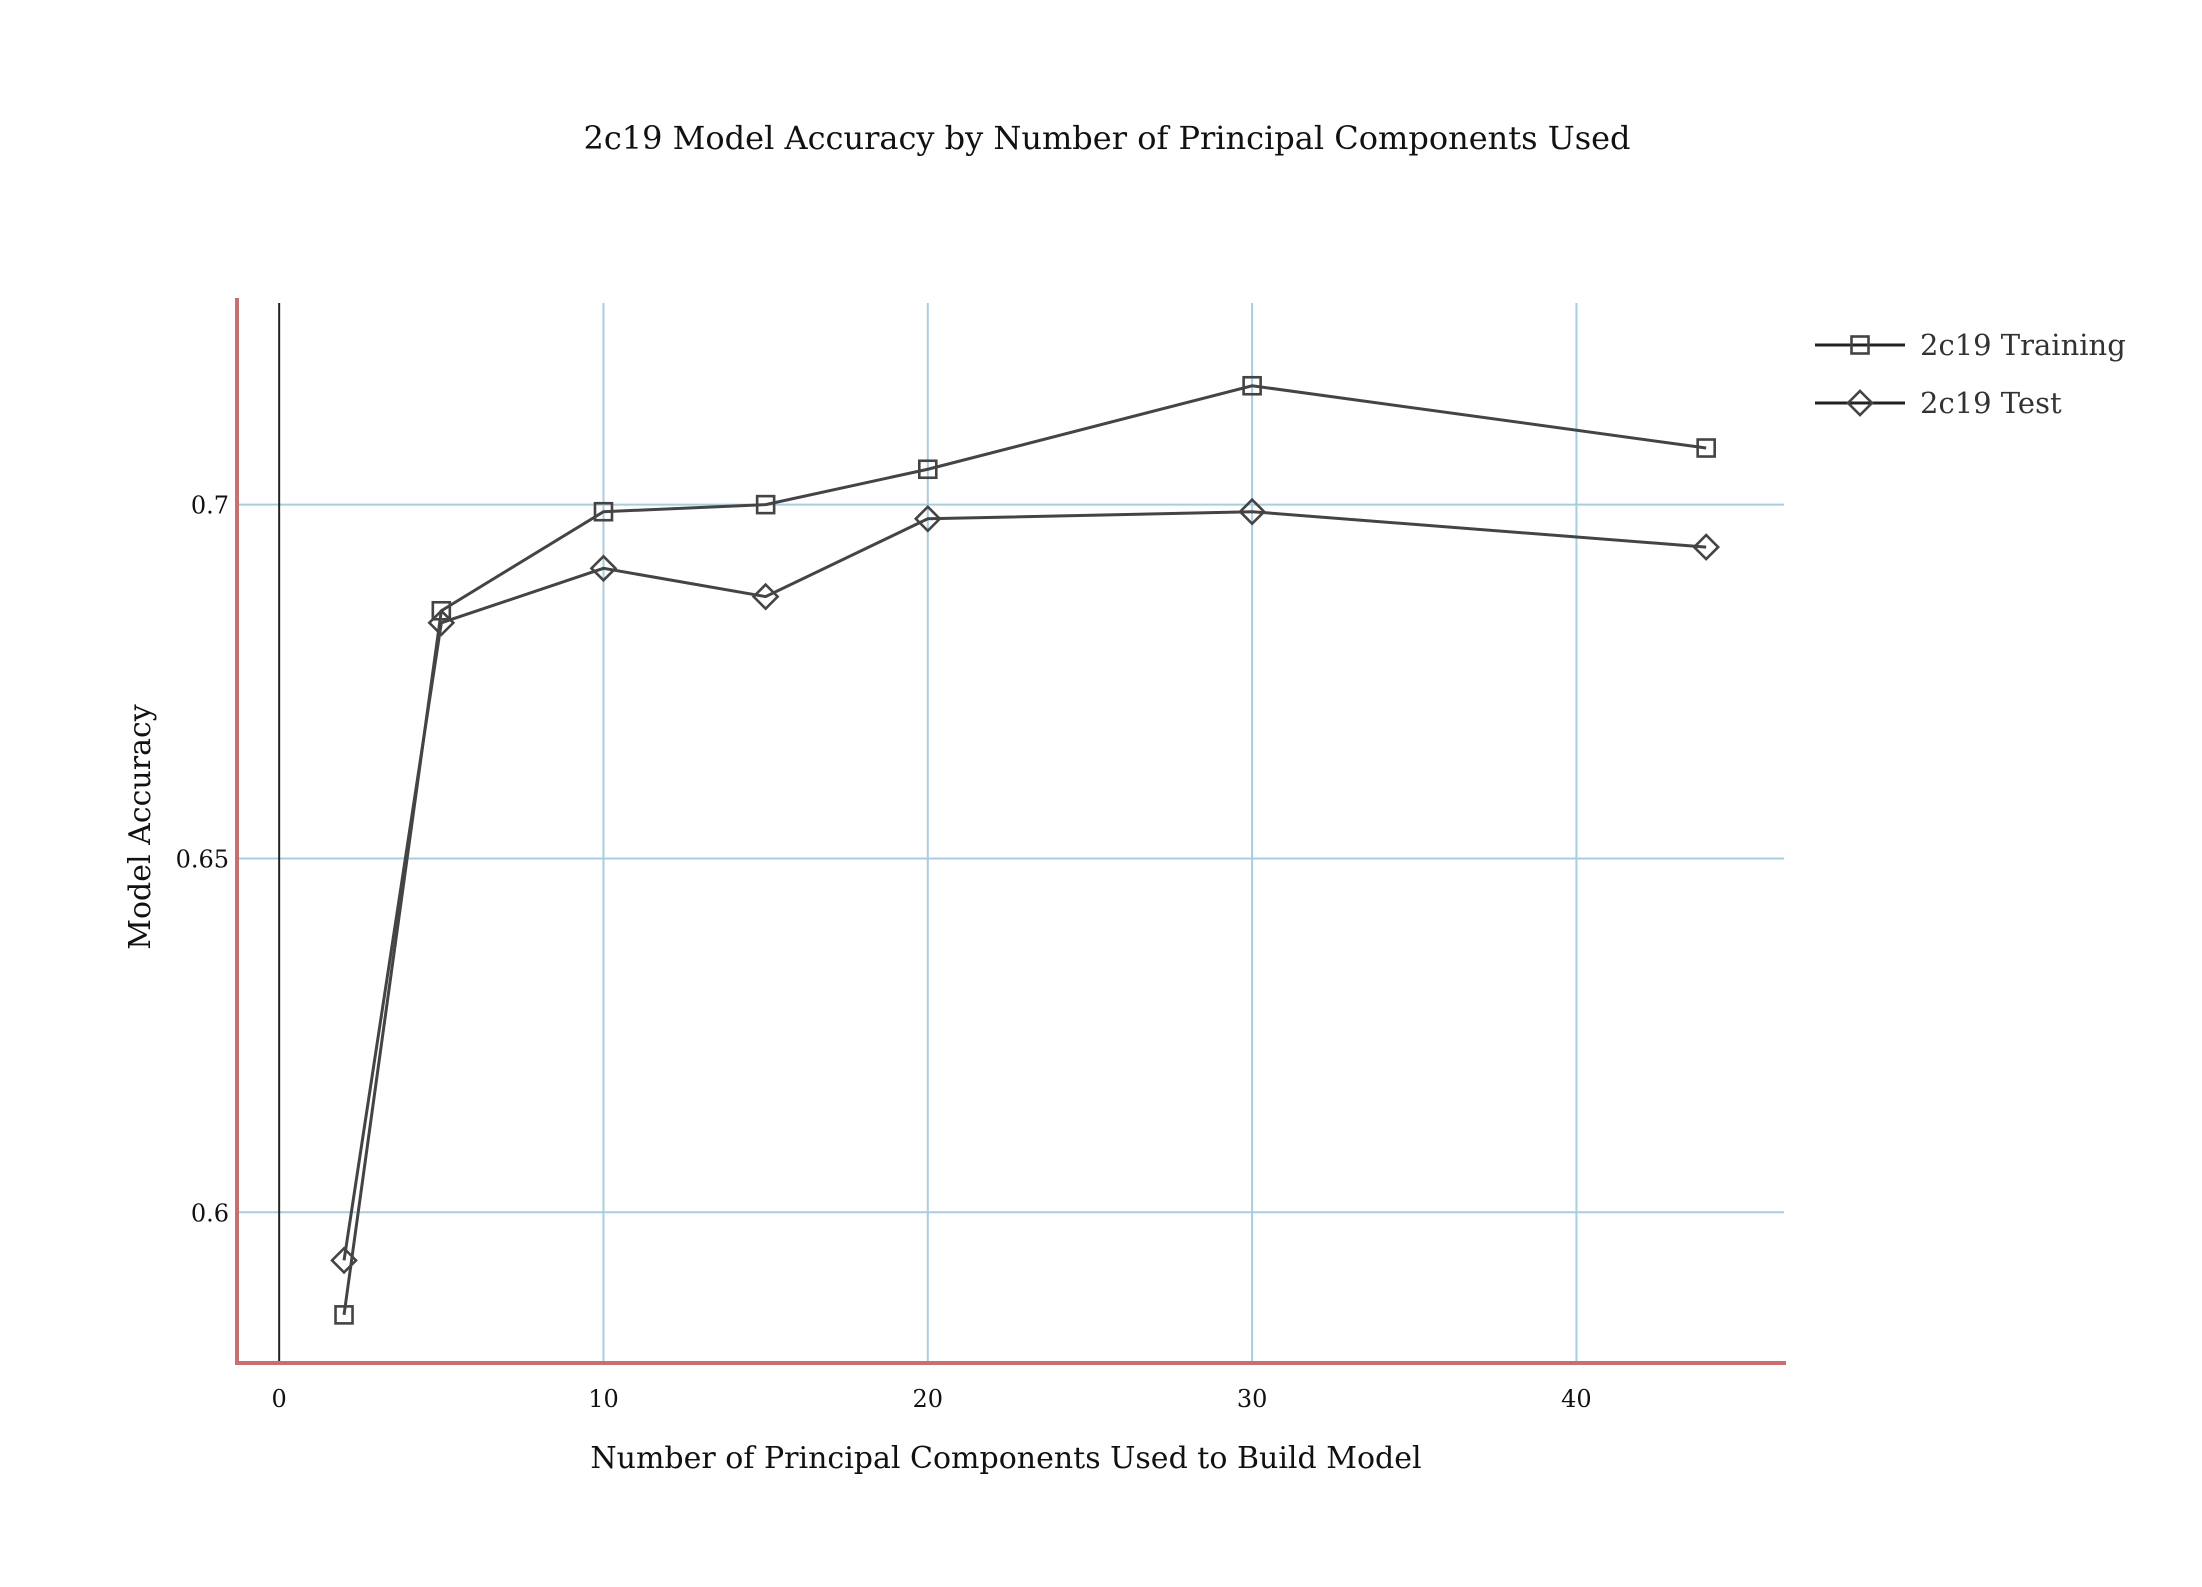 The image size is (2202, 1587). I want to click on x-tick-label-0: 0, so click(279, 1399).